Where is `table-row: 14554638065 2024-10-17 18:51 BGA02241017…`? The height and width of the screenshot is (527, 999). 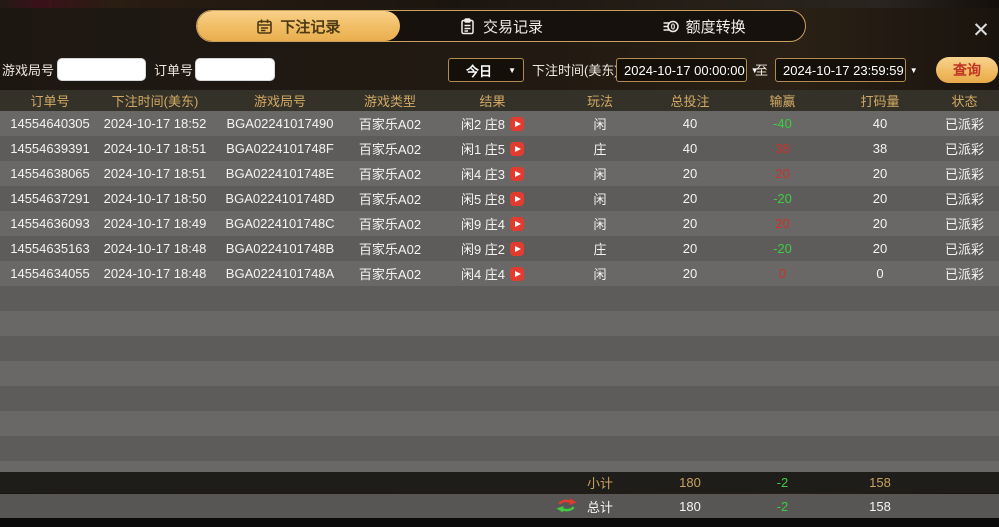
table-row: 14554638065 2024-10-17 18:51 BGA02241017… is located at coordinates (499, 173).